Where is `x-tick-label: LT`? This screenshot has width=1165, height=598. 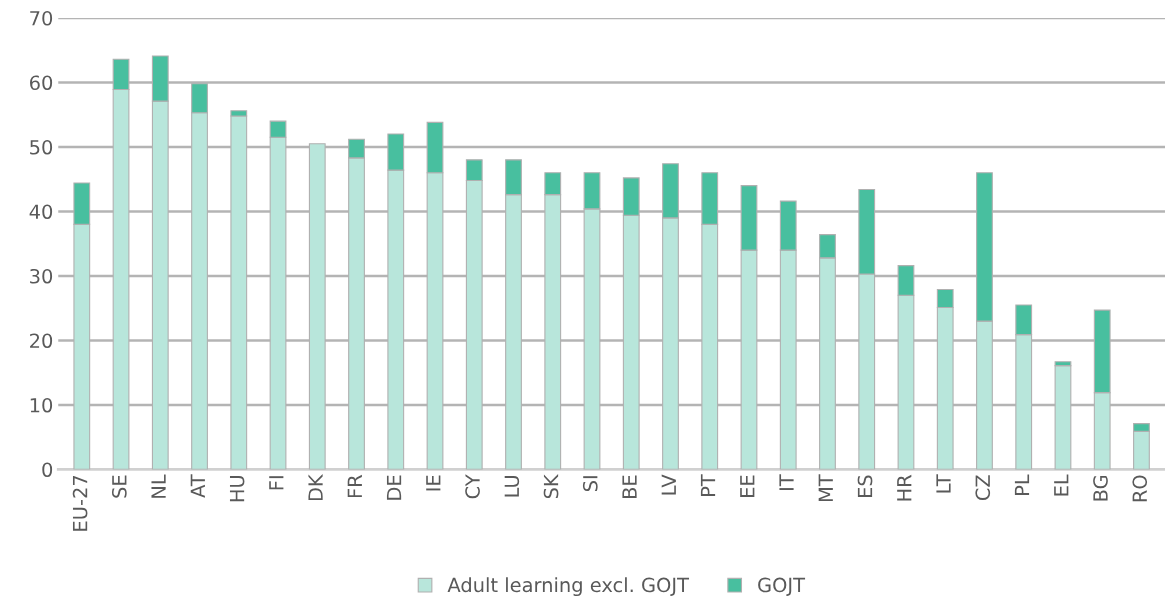 x-tick-label: LT is located at coordinates (943, 483).